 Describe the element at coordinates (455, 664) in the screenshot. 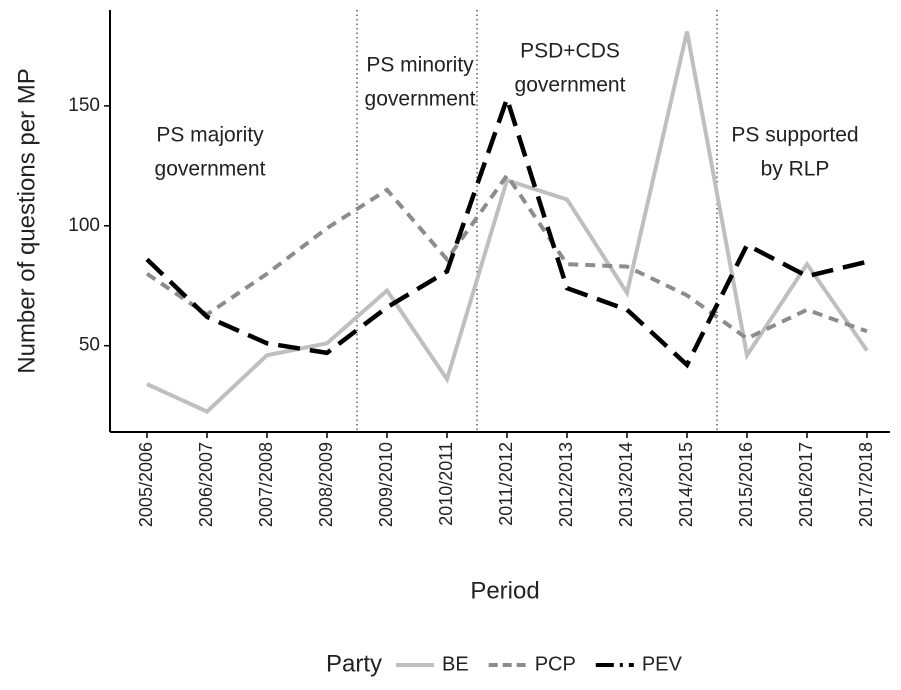

I see `legend-label: BE` at that location.